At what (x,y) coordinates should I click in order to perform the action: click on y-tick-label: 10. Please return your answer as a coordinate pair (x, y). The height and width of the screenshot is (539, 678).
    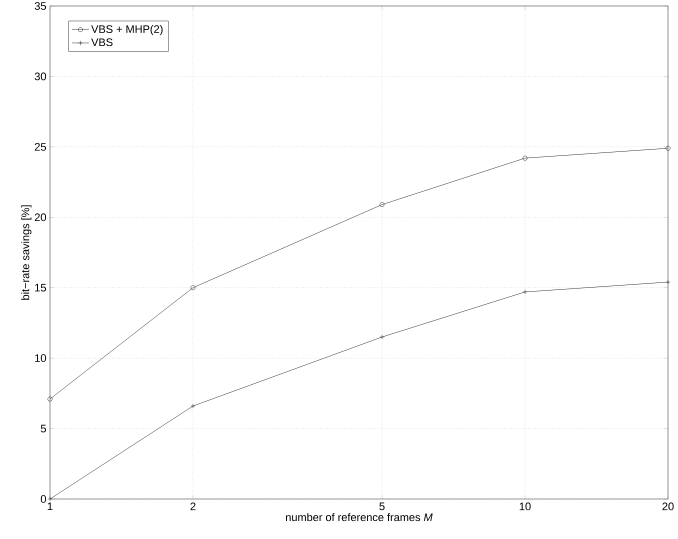
    Looking at the image, I should click on (40, 358).